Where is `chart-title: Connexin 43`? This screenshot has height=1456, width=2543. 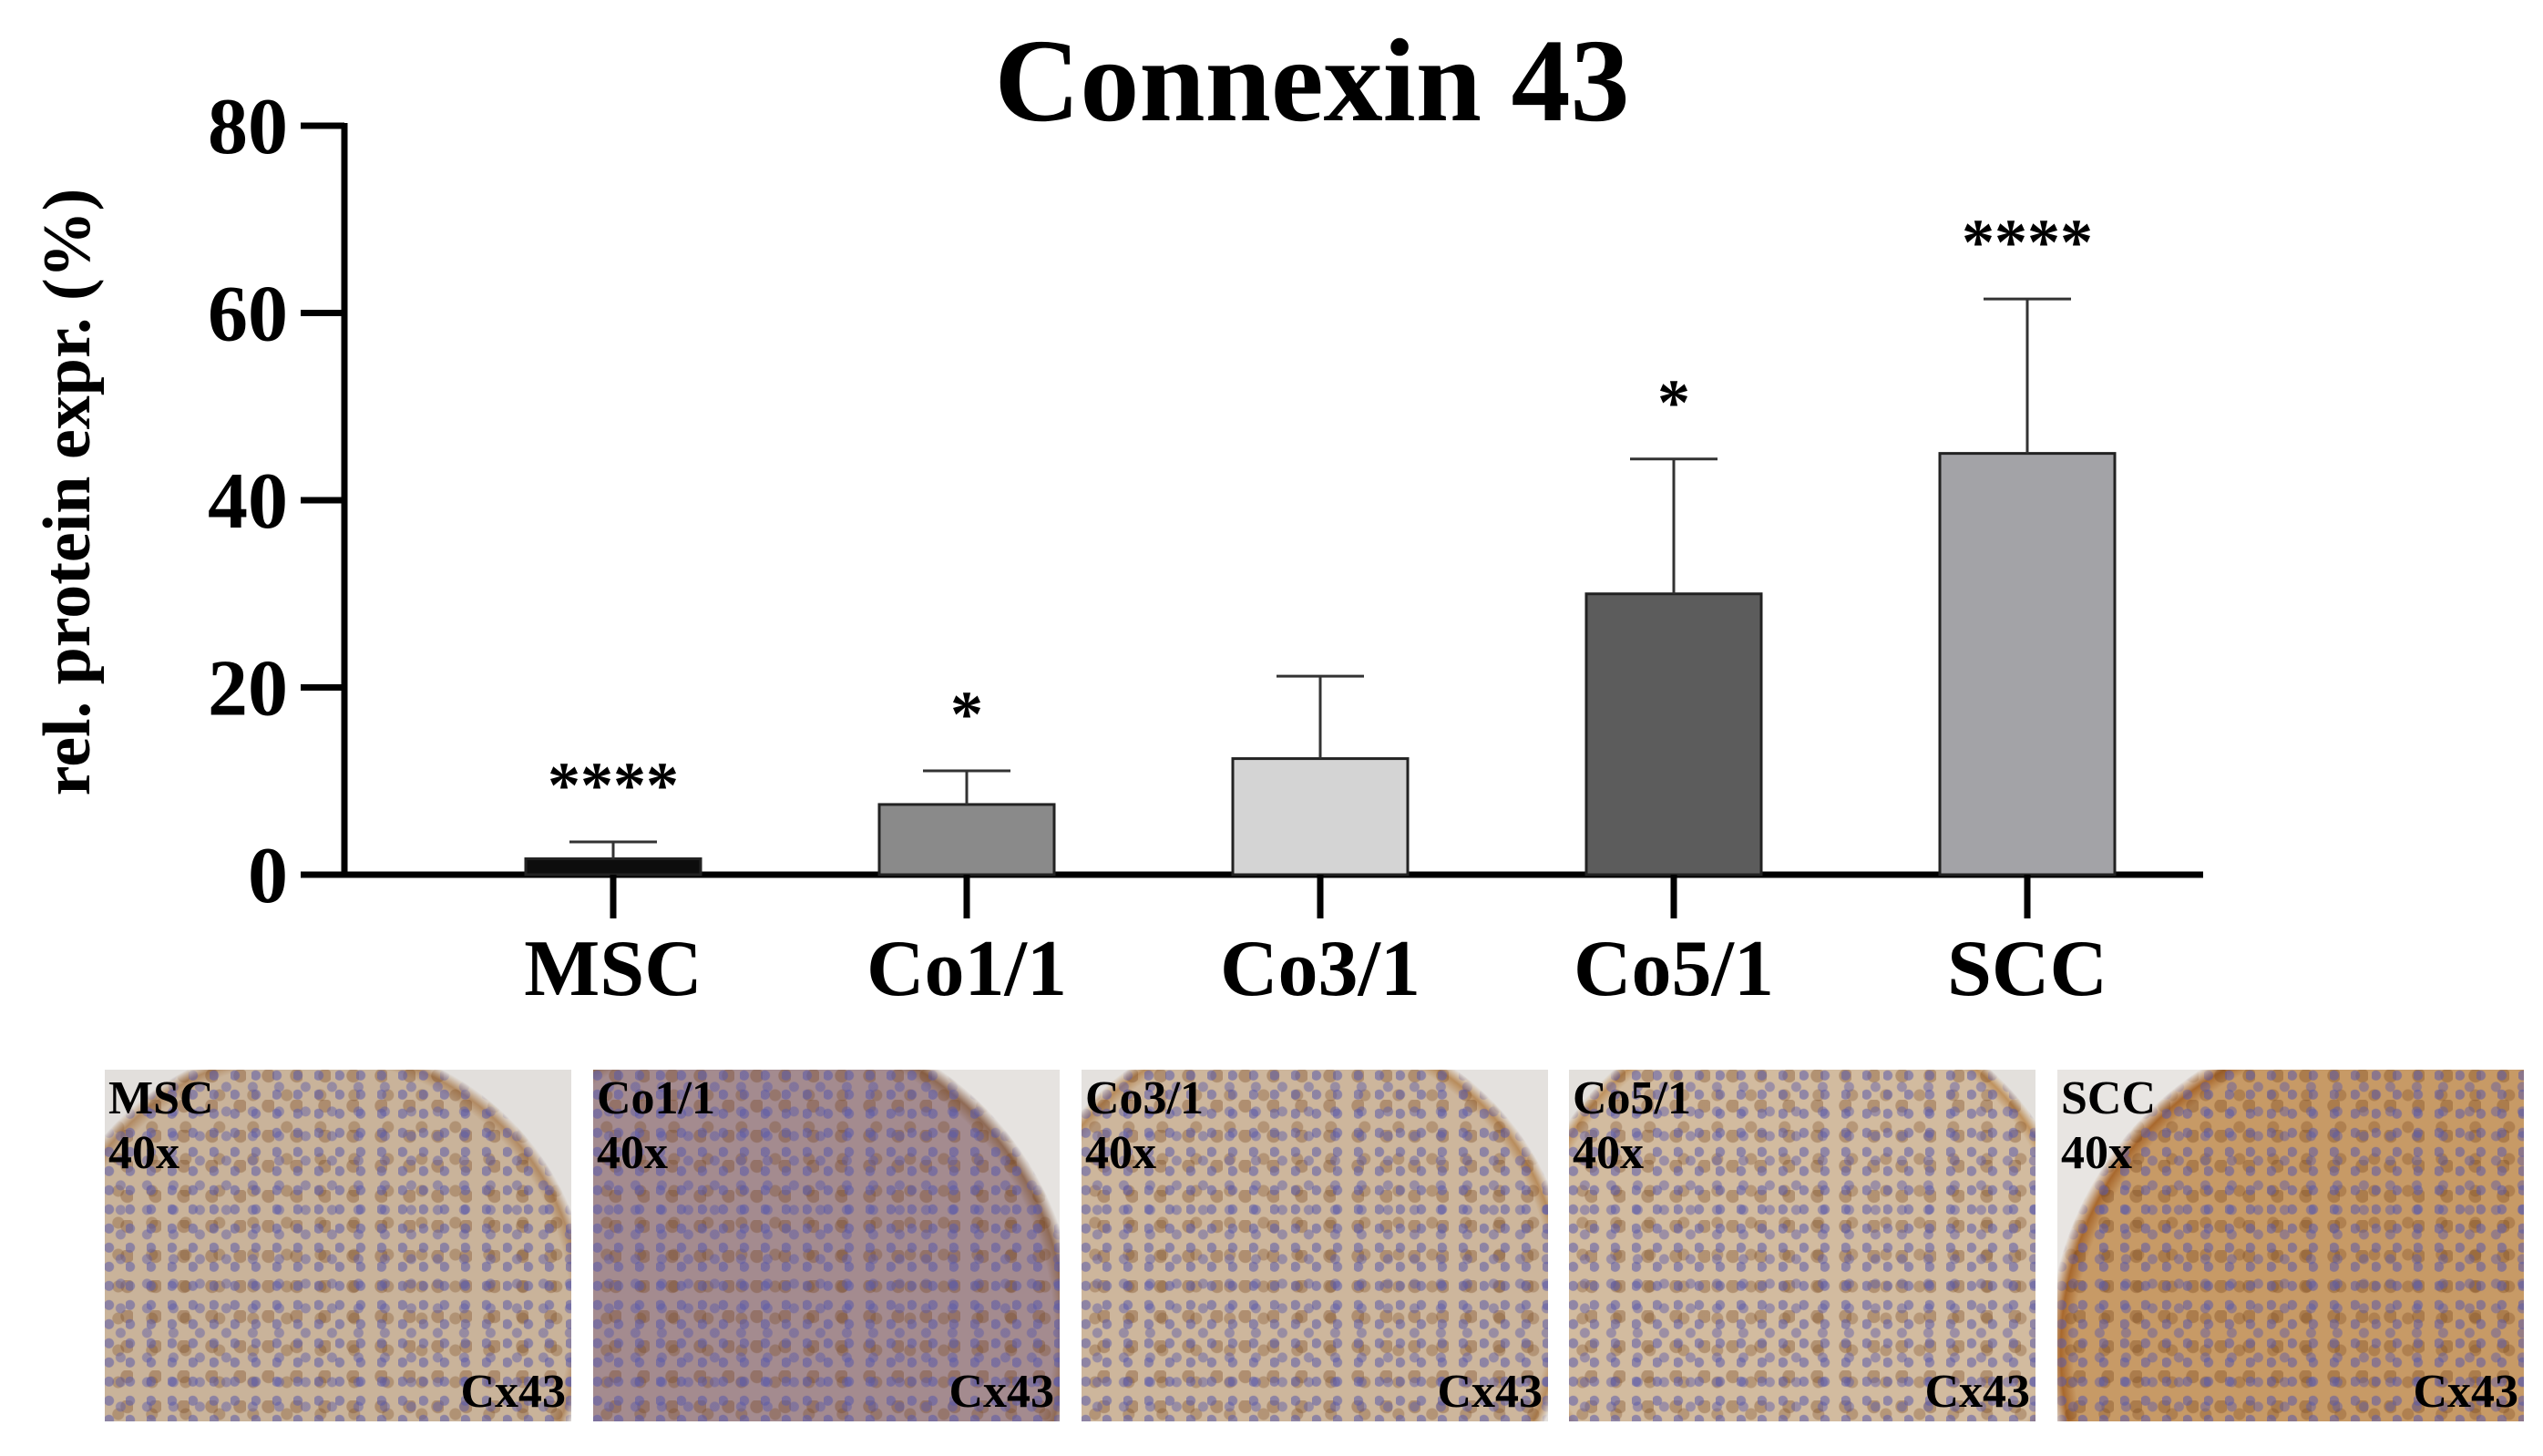
chart-title: Connexin 43 is located at coordinates (1312, 81).